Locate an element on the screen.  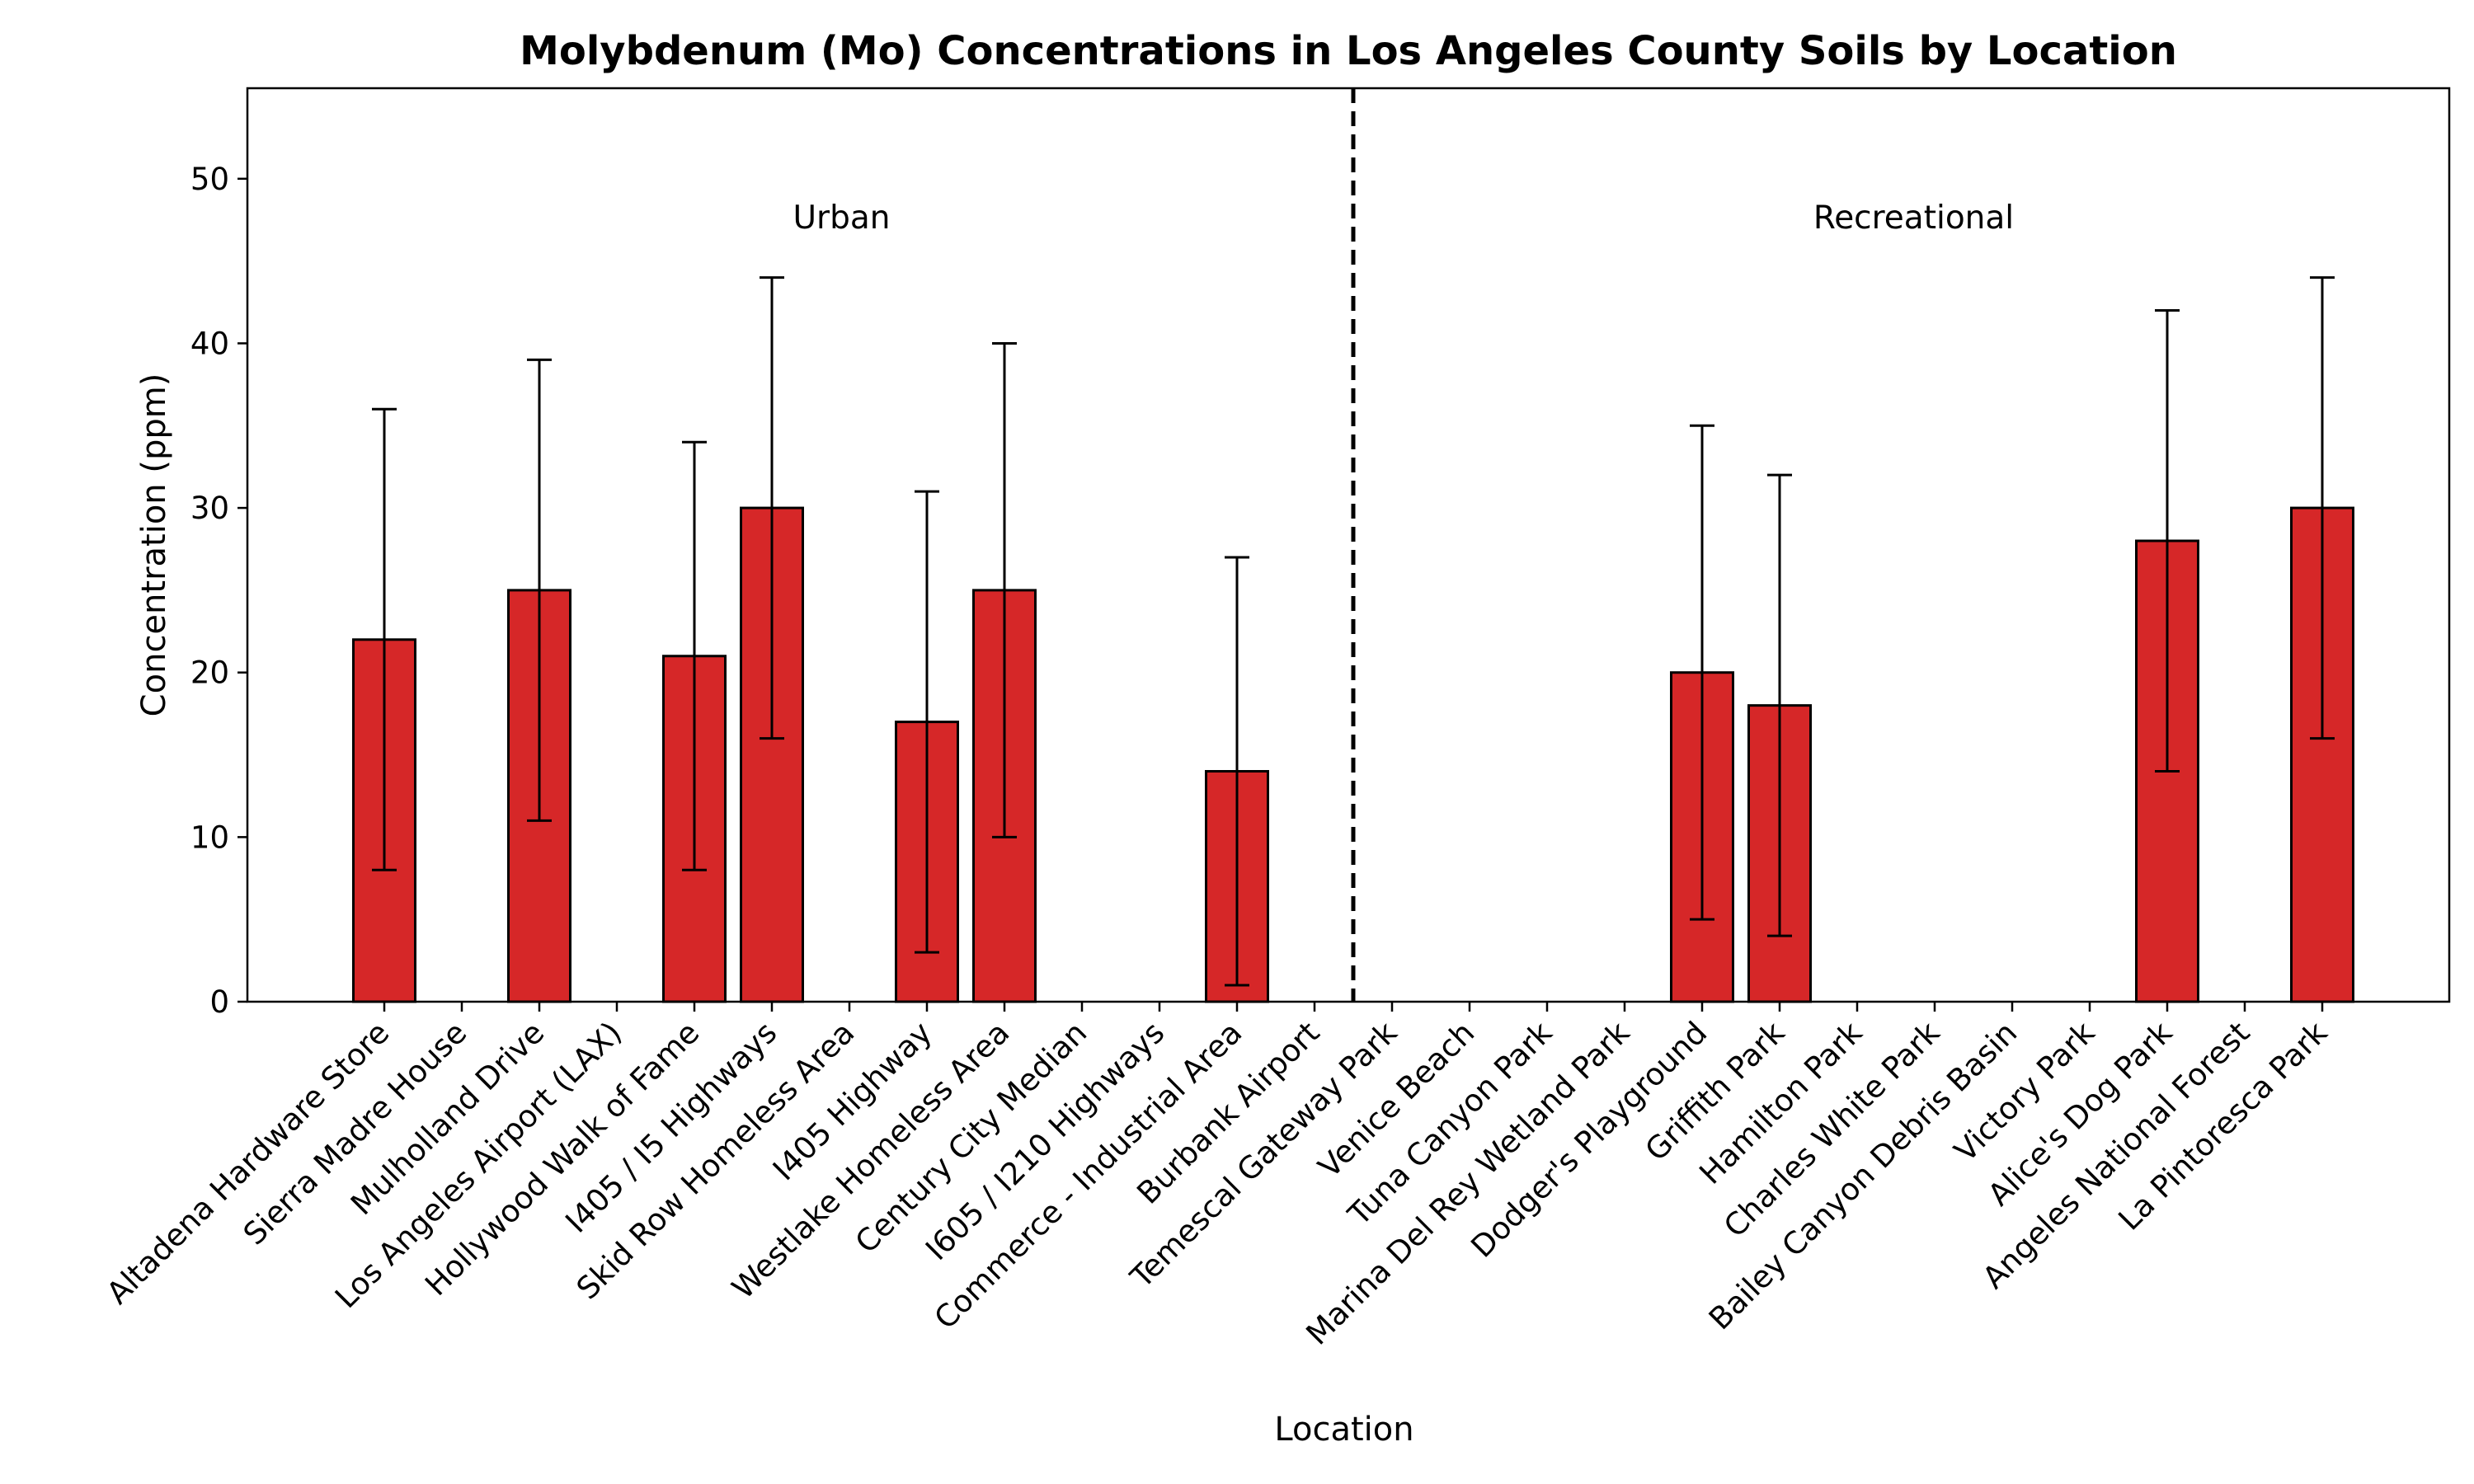
group-label-urban: Urban is located at coordinates (842, 219).